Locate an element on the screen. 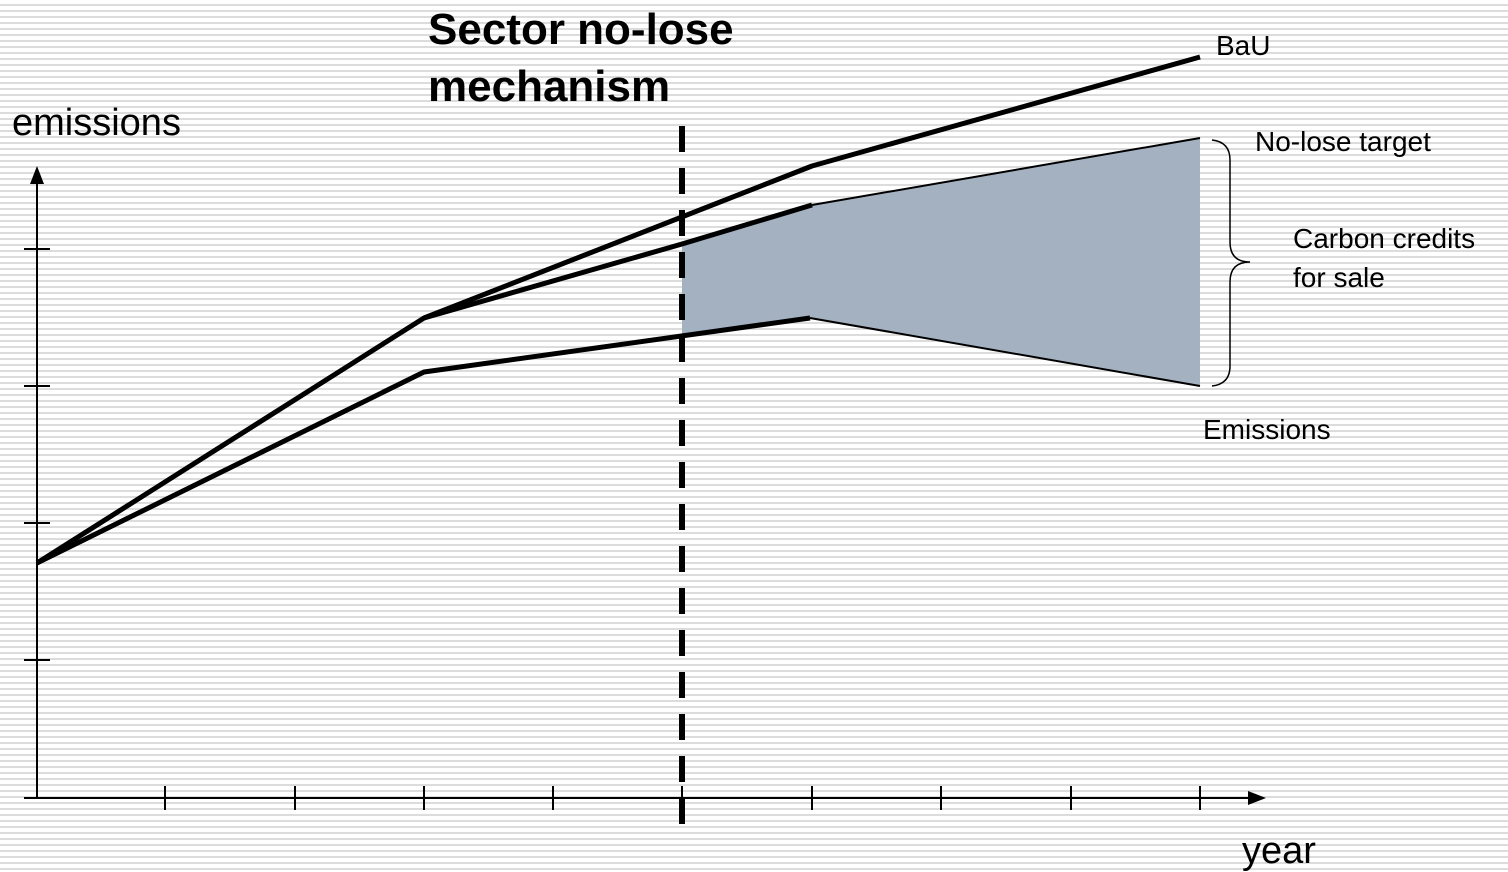 The width and height of the screenshot is (1508, 872). y-axis-label: emissions is located at coordinates (96, 123).